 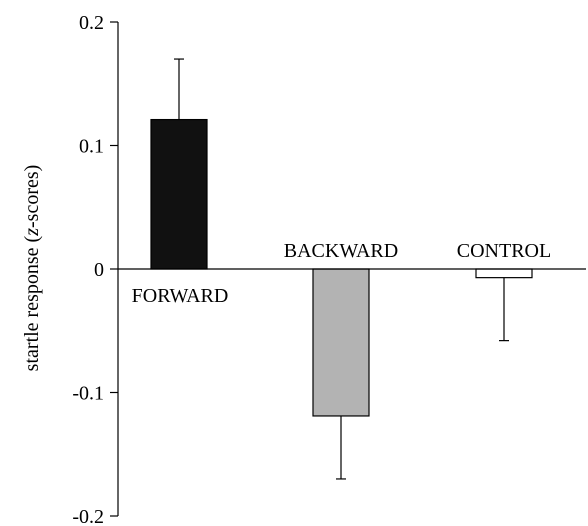 What do you see at coordinates (341, 251) in the screenshot?
I see `category-label: BACKWARD` at bounding box center [341, 251].